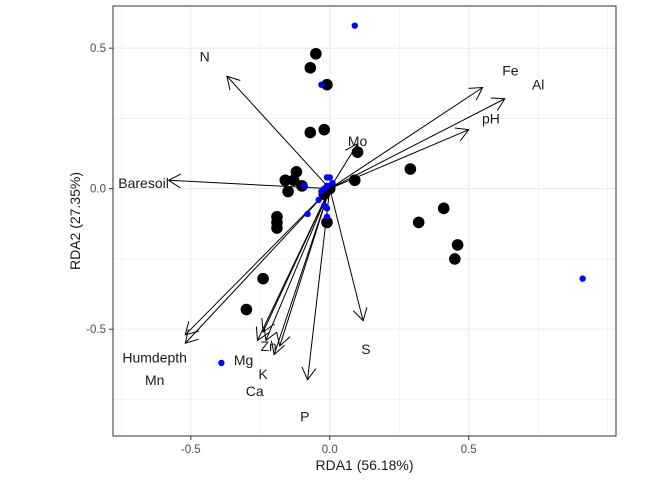 This screenshot has height=480, width=672. I want to click on vector-label-k: K, so click(263, 374).